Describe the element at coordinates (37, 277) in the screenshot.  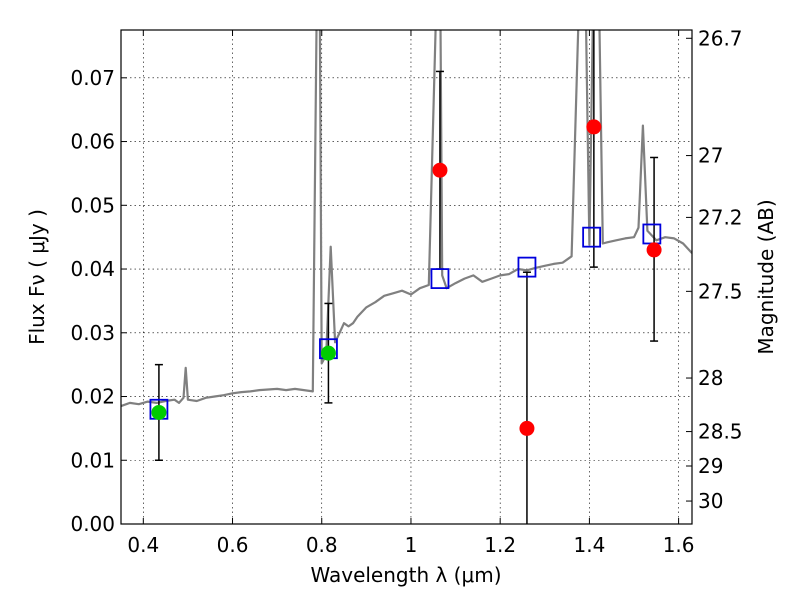
I see `y-axis-label-left: Flux Fν ( μJy )` at that location.